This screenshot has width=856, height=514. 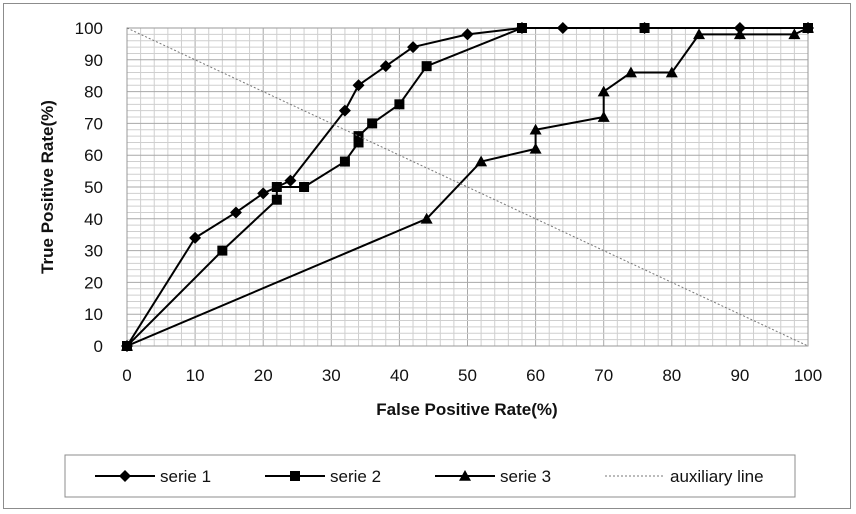 I want to click on x-tick-label: 40, so click(x=399, y=375).